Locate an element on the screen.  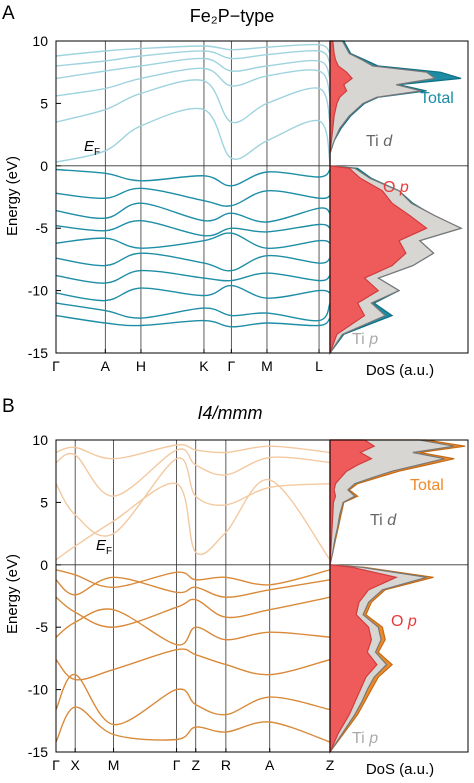
a-klabel-5: M is located at coordinates (267, 366).